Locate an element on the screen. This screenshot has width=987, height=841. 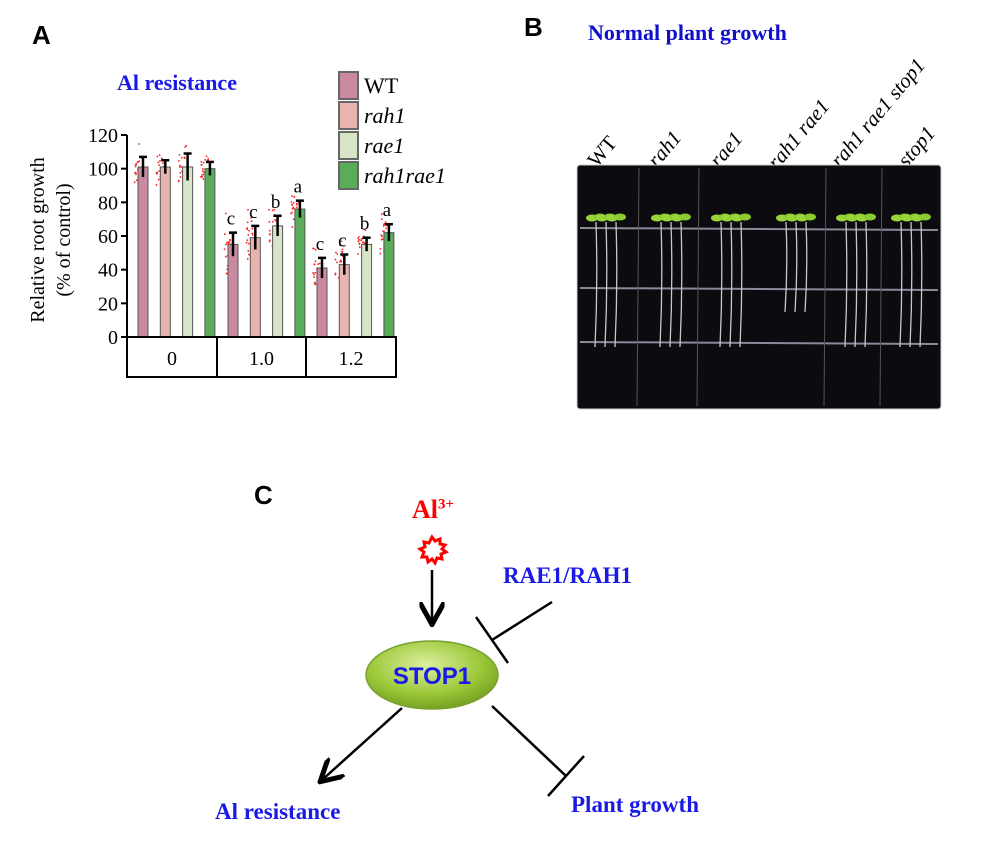
y-tick-label: 100 is located at coordinates (103, 170).